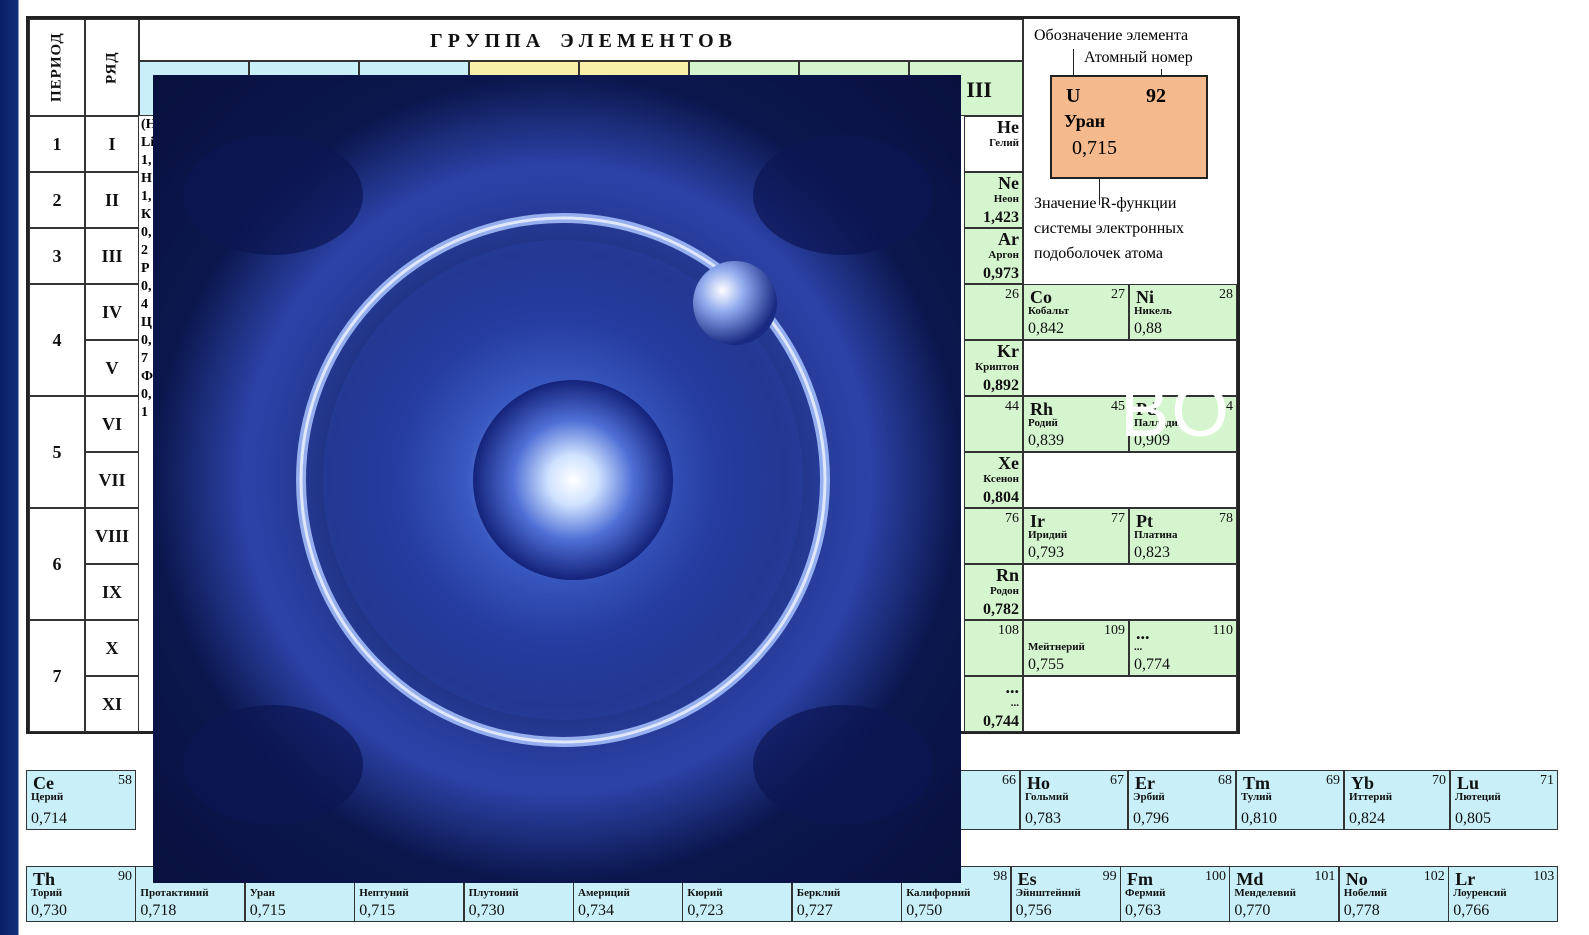 The image size is (1589, 935). What do you see at coordinates (1143, 910) in the screenshot?
I see `element-val: 0,763` at bounding box center [1143, 910].